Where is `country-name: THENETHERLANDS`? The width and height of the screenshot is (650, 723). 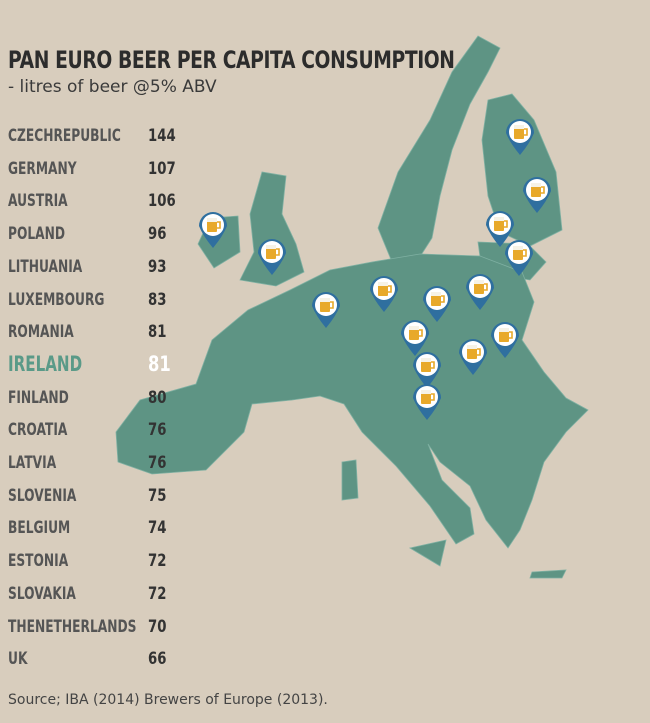 country-name: THENETHERLANDS is located at coordinates (72, 626).